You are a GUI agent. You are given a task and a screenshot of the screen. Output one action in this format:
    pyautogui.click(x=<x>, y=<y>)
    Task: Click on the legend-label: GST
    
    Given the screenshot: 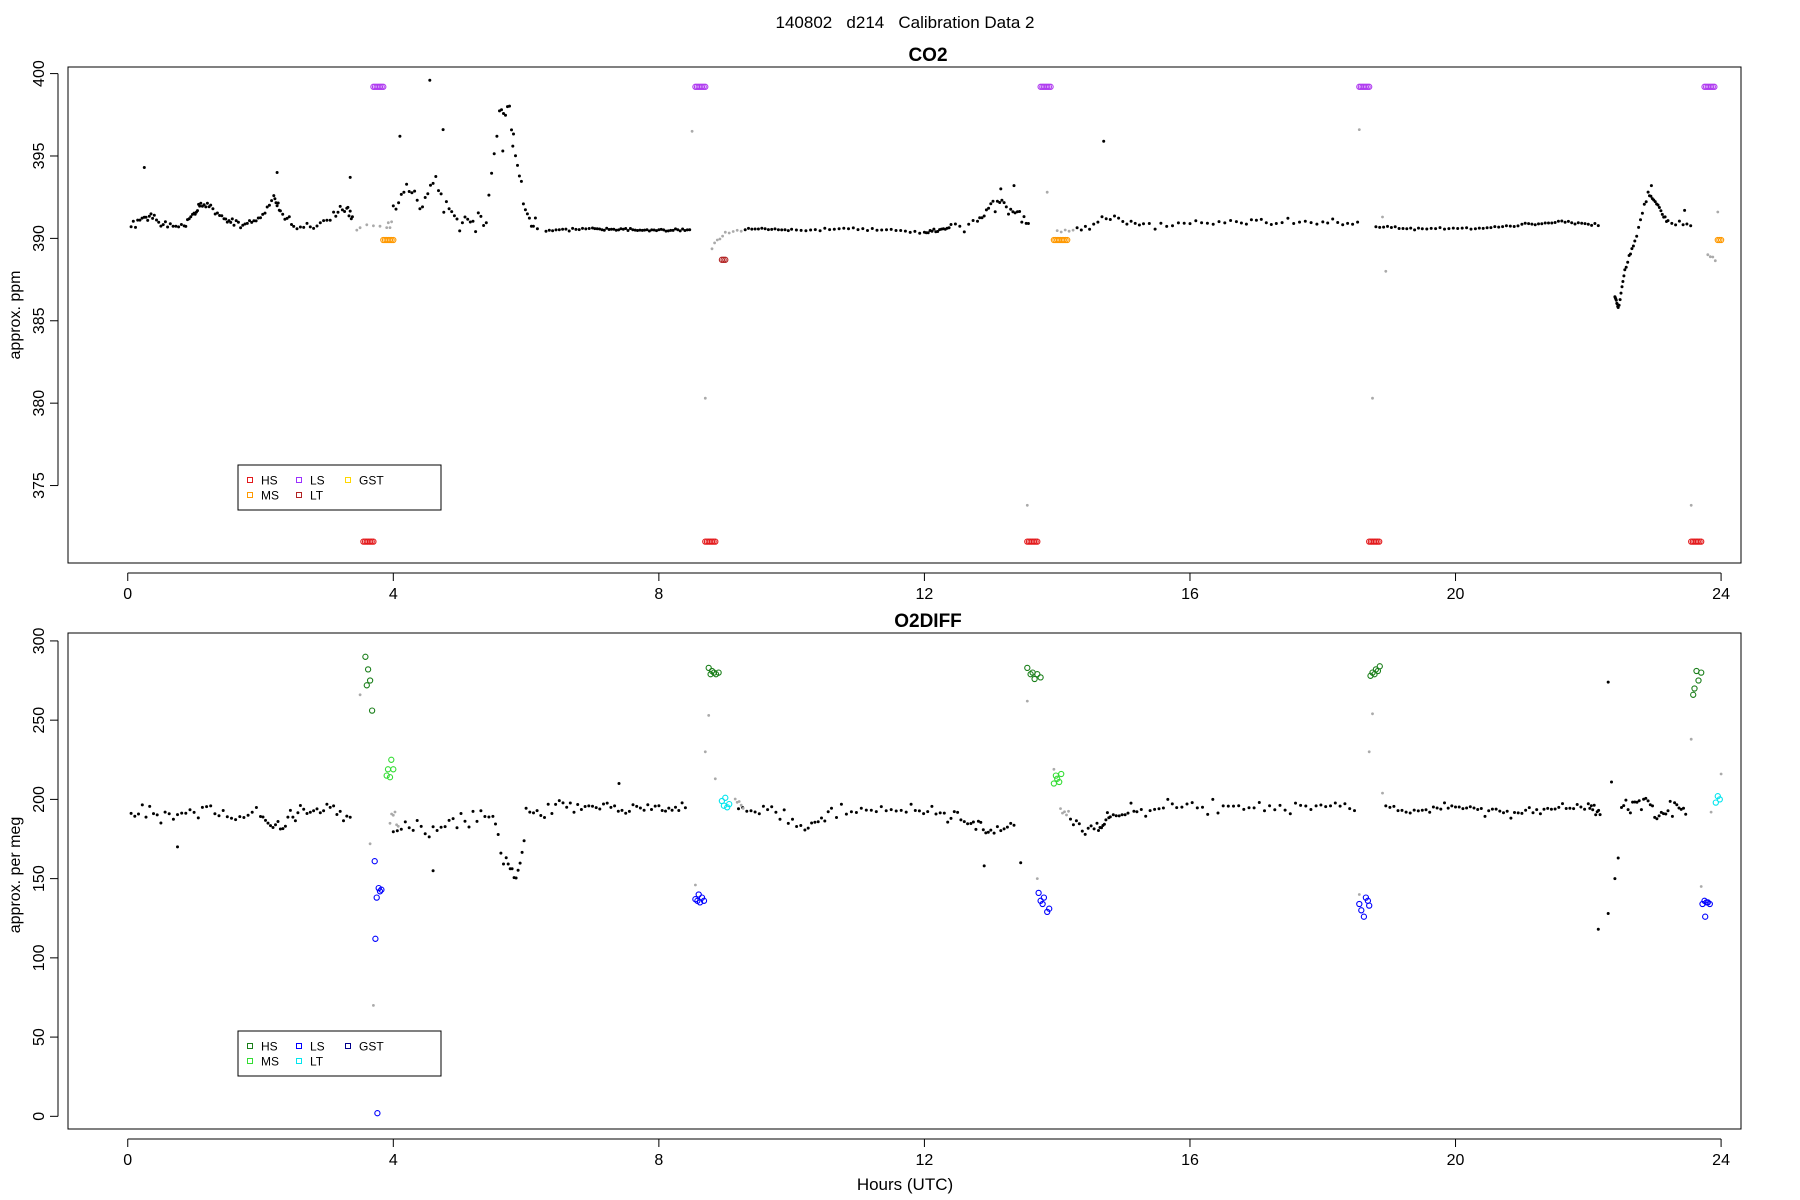 What is the action you would take?
    pyautogui.click(x=371, y=481)
    